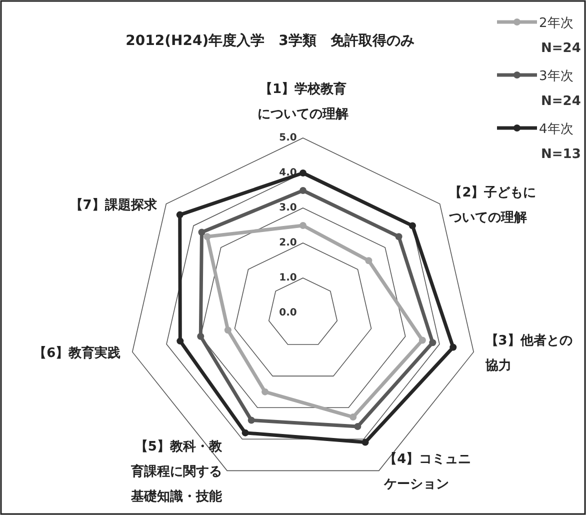  Describe the element at coordinates (528, 353) in the screenshot. I see `spoke-label: 【3】他者との協力` at that location.